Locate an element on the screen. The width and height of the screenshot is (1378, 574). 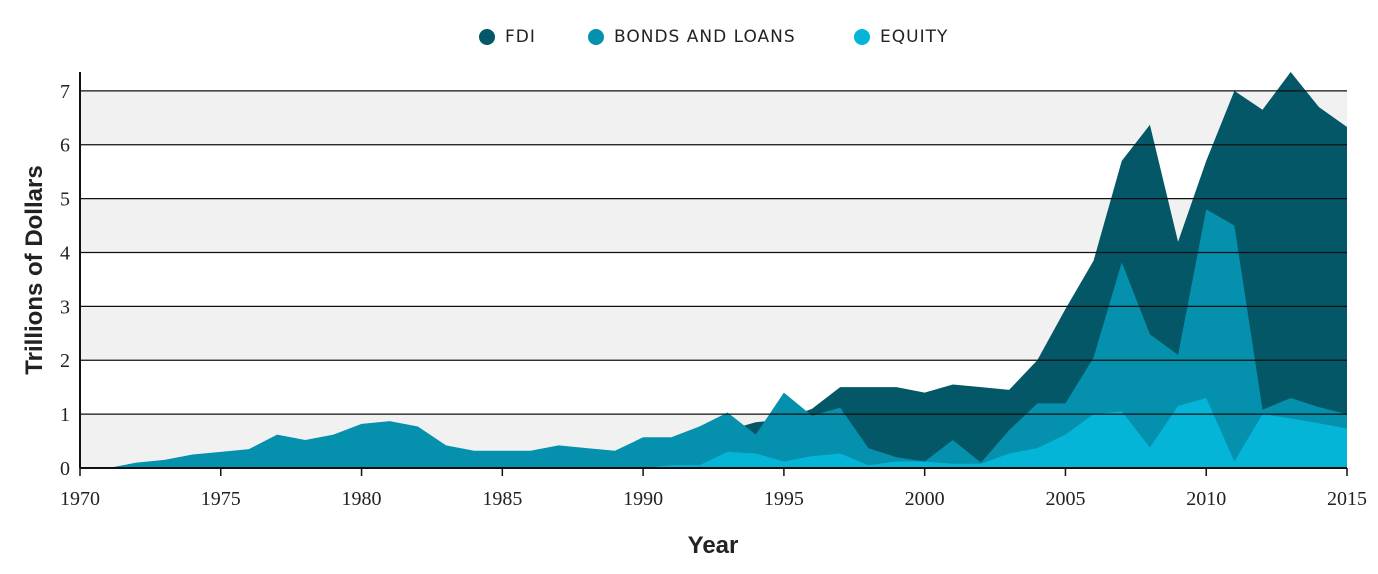
y-tick-label: 7 is located at coordinates (65, 92).